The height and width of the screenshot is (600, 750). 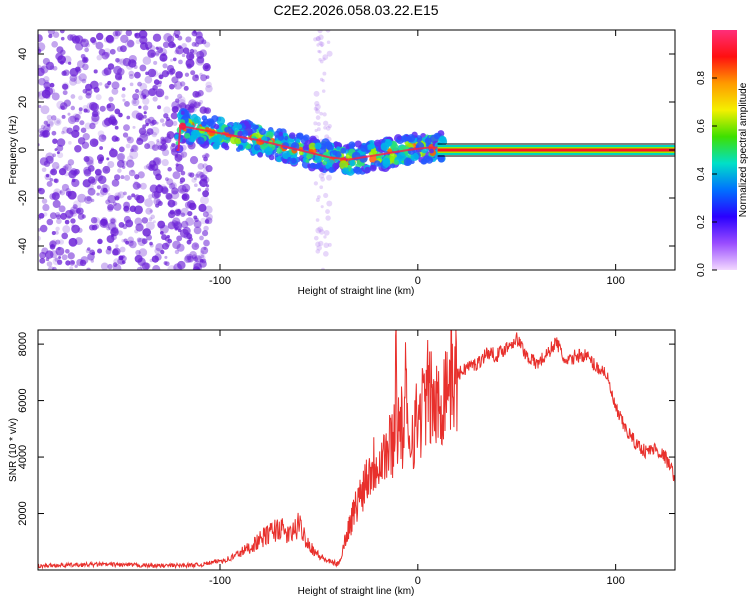 What do you see at coordinates (23, 102) in the screenshot?
I see `y-tick-label: 20` at bounding box center [23, 102].